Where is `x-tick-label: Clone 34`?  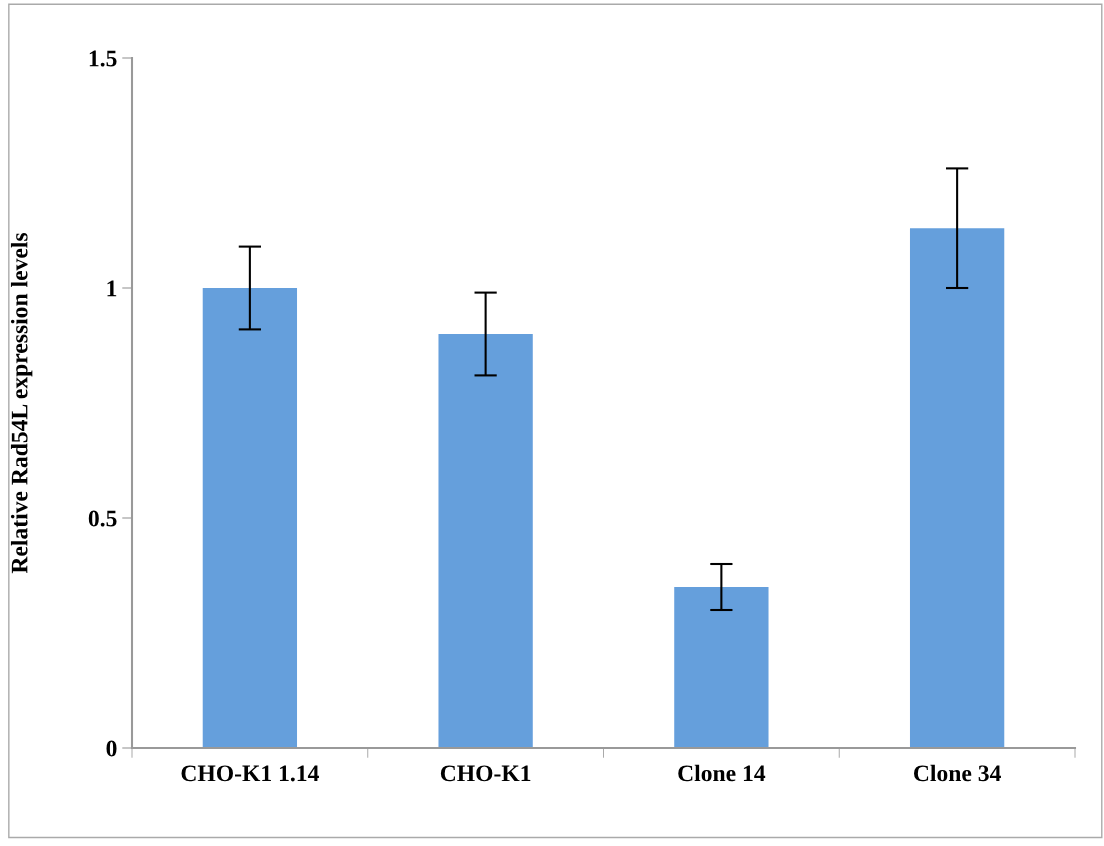 x-tick-label: Clone 34 is located at coordinates (957, 773).